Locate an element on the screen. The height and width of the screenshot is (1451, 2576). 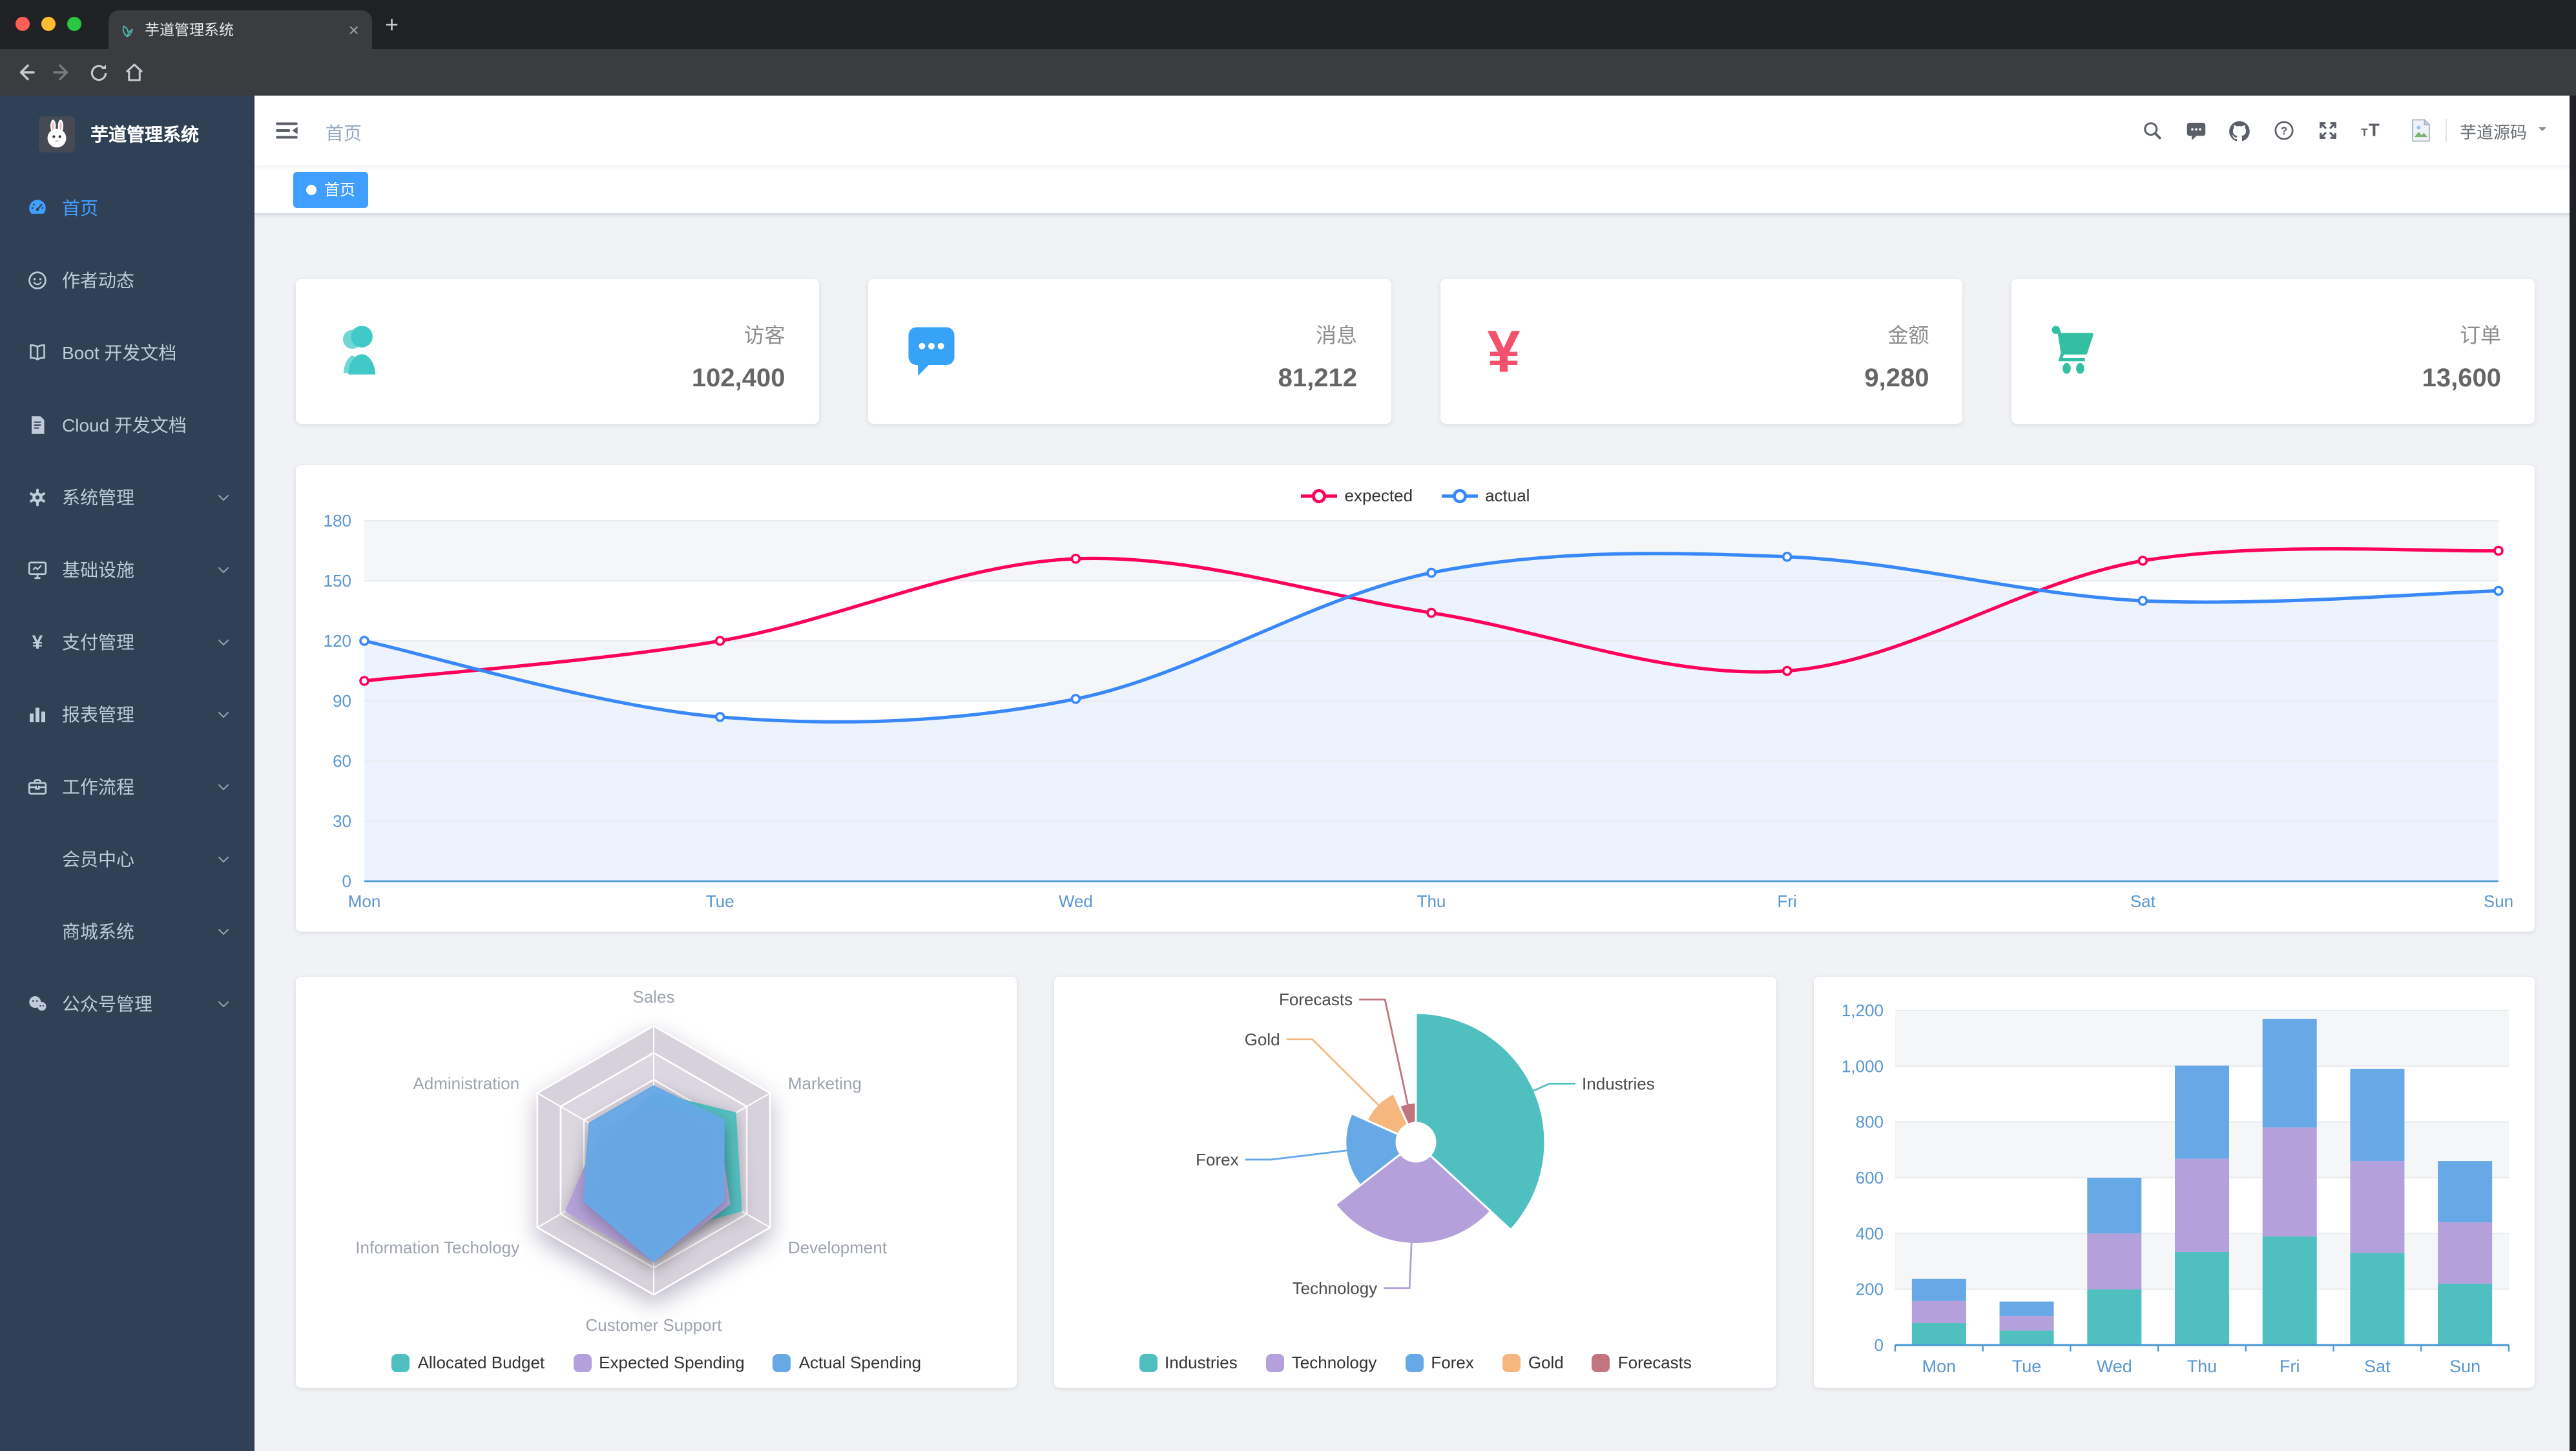
reload-icon is located at coordinates (98, 72).